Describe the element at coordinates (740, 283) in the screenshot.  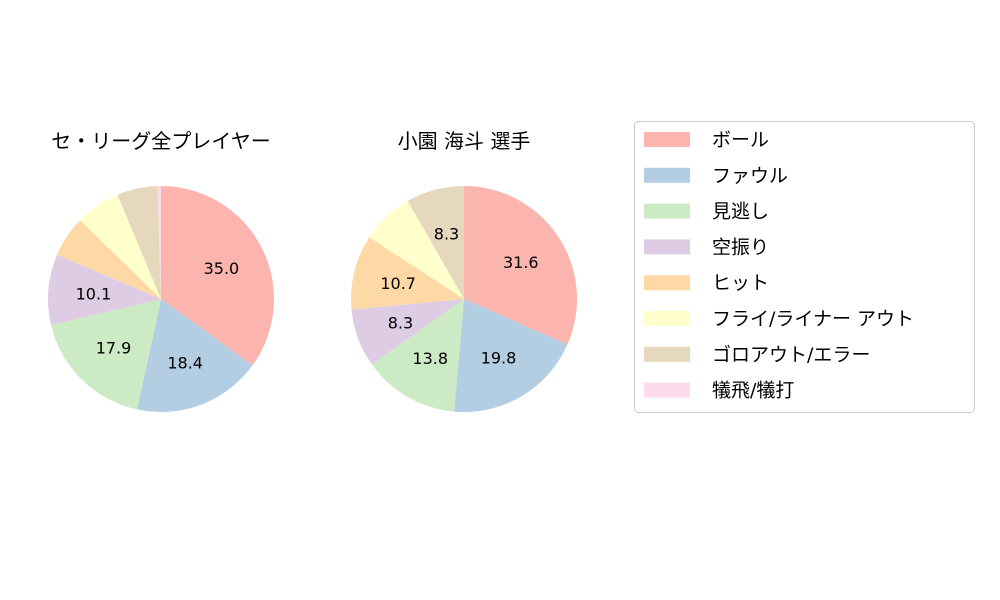
I see `legend-label: ヒット` at that location.